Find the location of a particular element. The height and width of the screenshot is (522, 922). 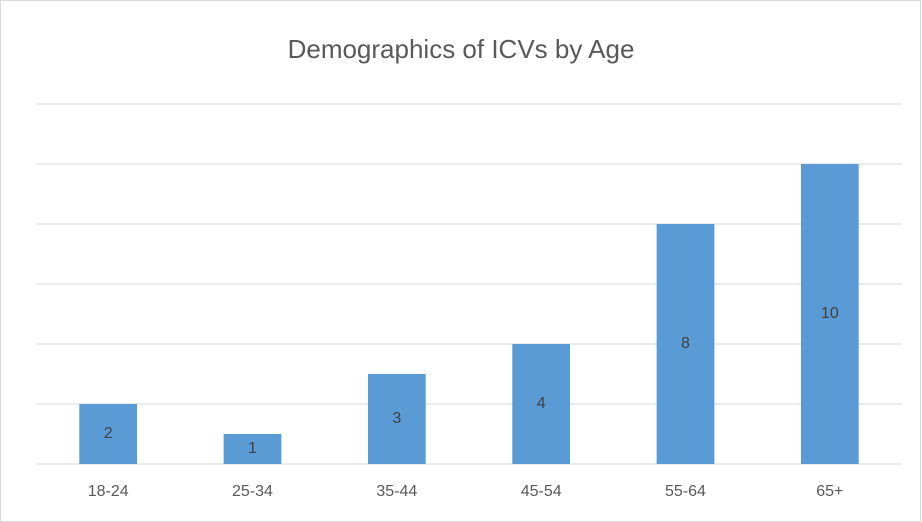

x-tick-label: 45-54 is located at coordinates (541, 491).